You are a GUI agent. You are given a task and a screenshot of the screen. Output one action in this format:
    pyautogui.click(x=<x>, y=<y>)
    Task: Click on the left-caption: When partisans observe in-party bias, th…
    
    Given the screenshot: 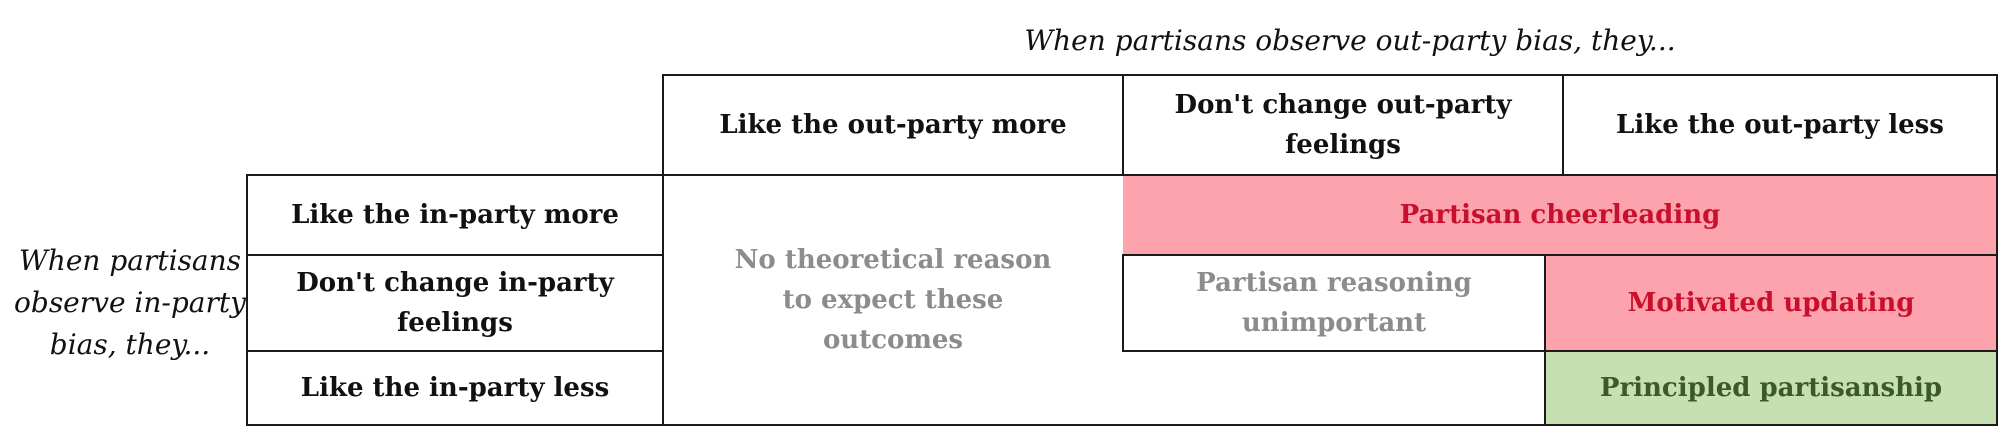 What is the action you would take?
    pyautogui.click(x=130, y=302)
    